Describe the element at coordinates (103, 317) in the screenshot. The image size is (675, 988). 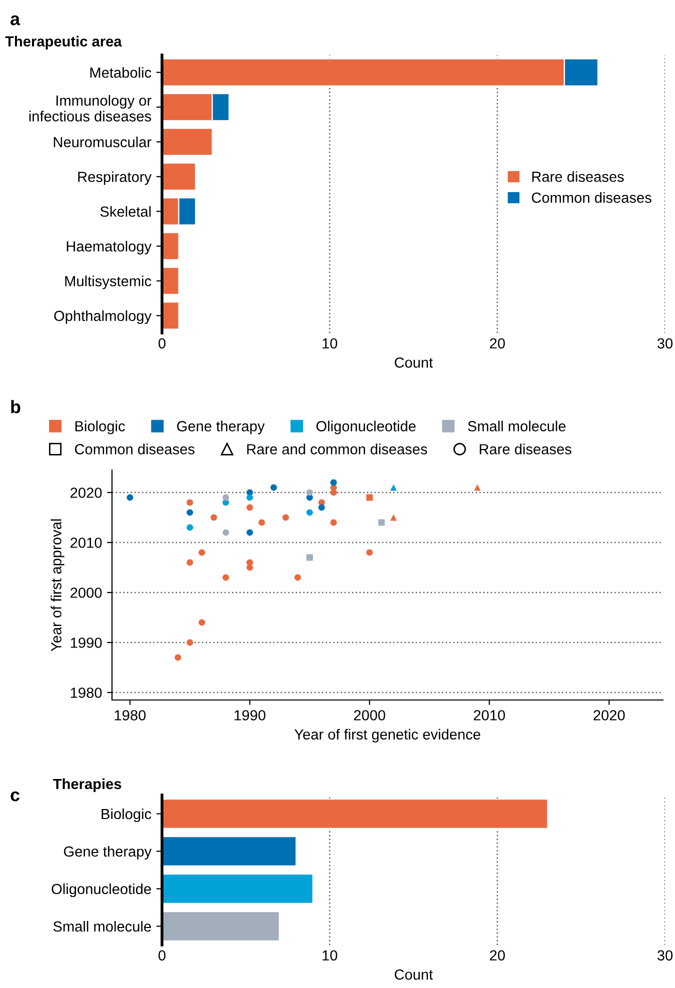
I see `y-tick-label: Ophthalmology` at that location.